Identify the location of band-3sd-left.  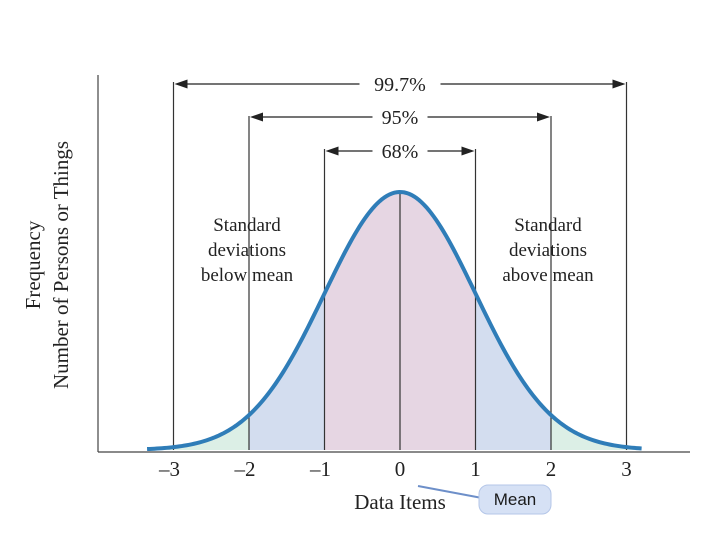
(198, 432).